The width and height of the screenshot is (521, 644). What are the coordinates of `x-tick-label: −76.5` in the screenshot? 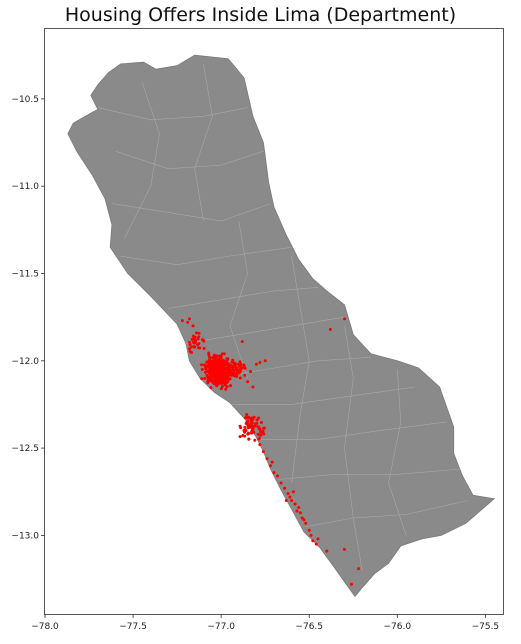 It's located at (309, 627).